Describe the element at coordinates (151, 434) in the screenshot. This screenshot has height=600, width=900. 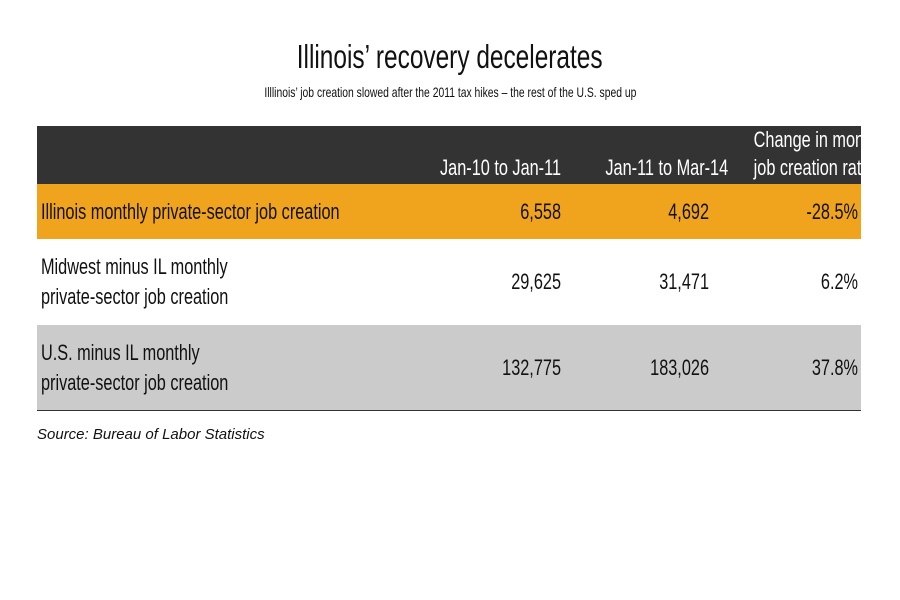
I see `source-note: Source: Bureau of Labor Statistics` at that location.